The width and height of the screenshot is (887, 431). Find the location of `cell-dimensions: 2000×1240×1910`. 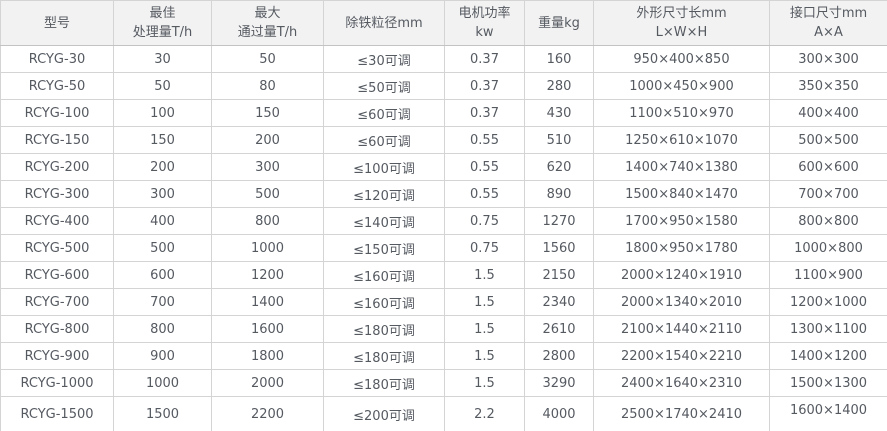

cell-dimensions: 2000×1240×1910 is located at coordinates (681, 275).